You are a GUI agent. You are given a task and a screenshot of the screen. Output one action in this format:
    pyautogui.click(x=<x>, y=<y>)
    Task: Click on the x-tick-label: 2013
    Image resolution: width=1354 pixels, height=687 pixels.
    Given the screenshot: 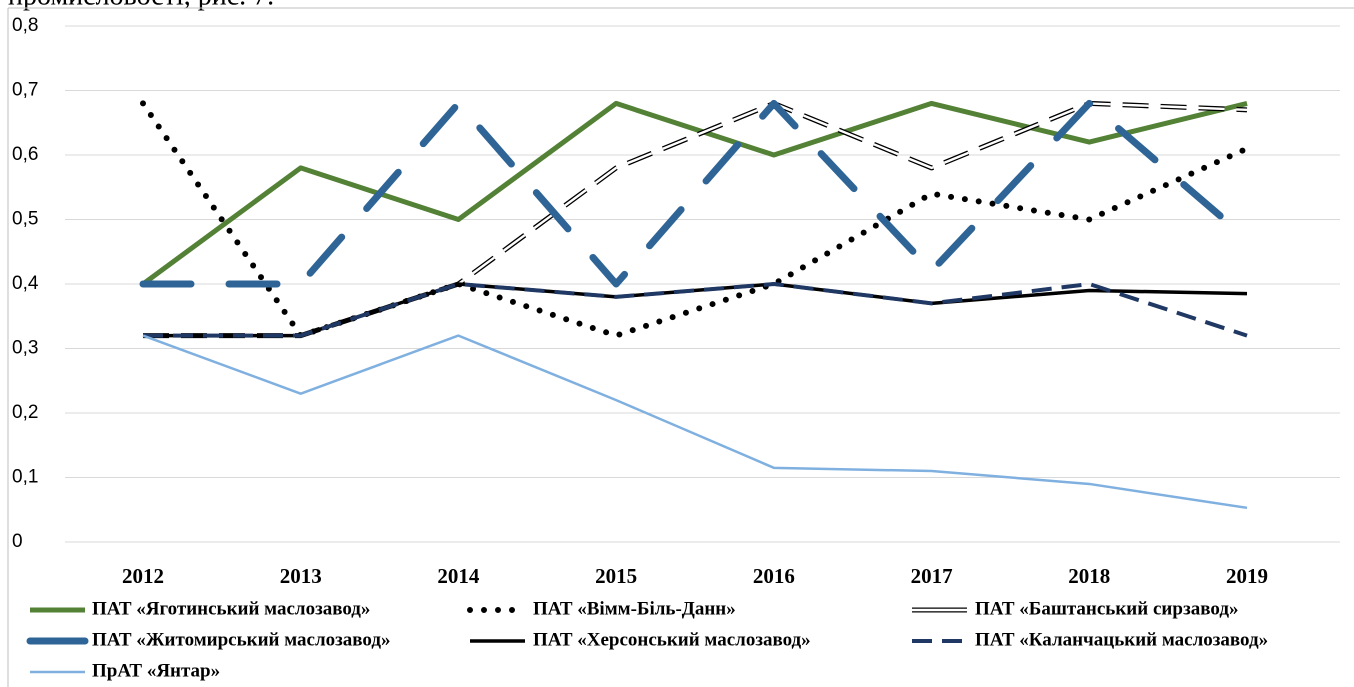 What is the action you would take?
    pyautogui.click(x=301, y=576)
    